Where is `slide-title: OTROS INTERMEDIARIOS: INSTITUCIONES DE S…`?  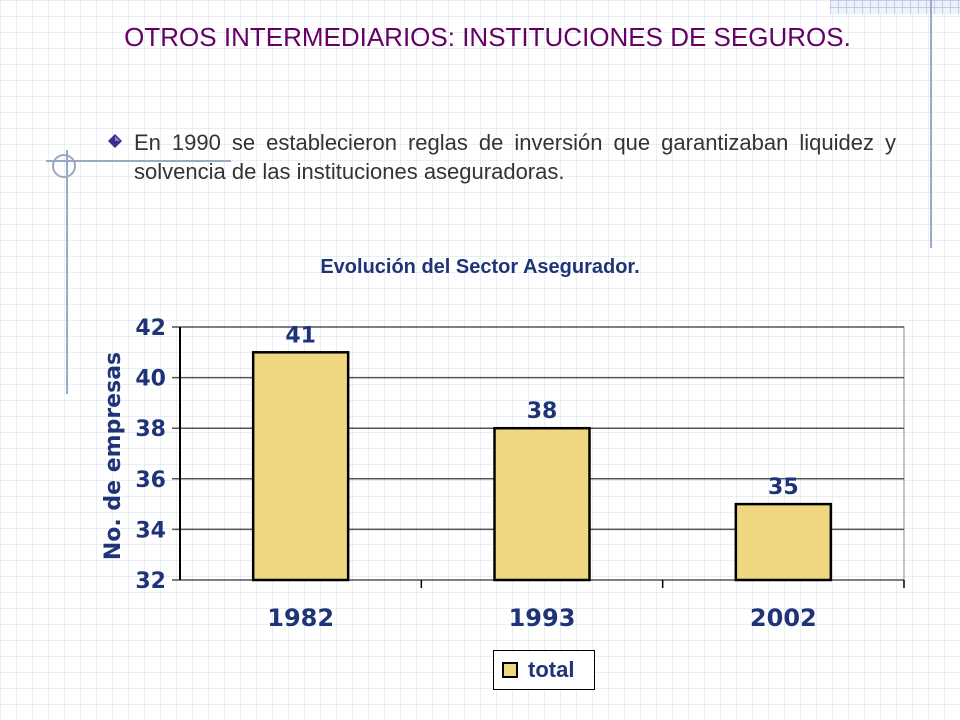 slide-title: OTROS INTERMEDIARIOS: INSTITUCIONES DE S… is located at coordinates (487, 37).